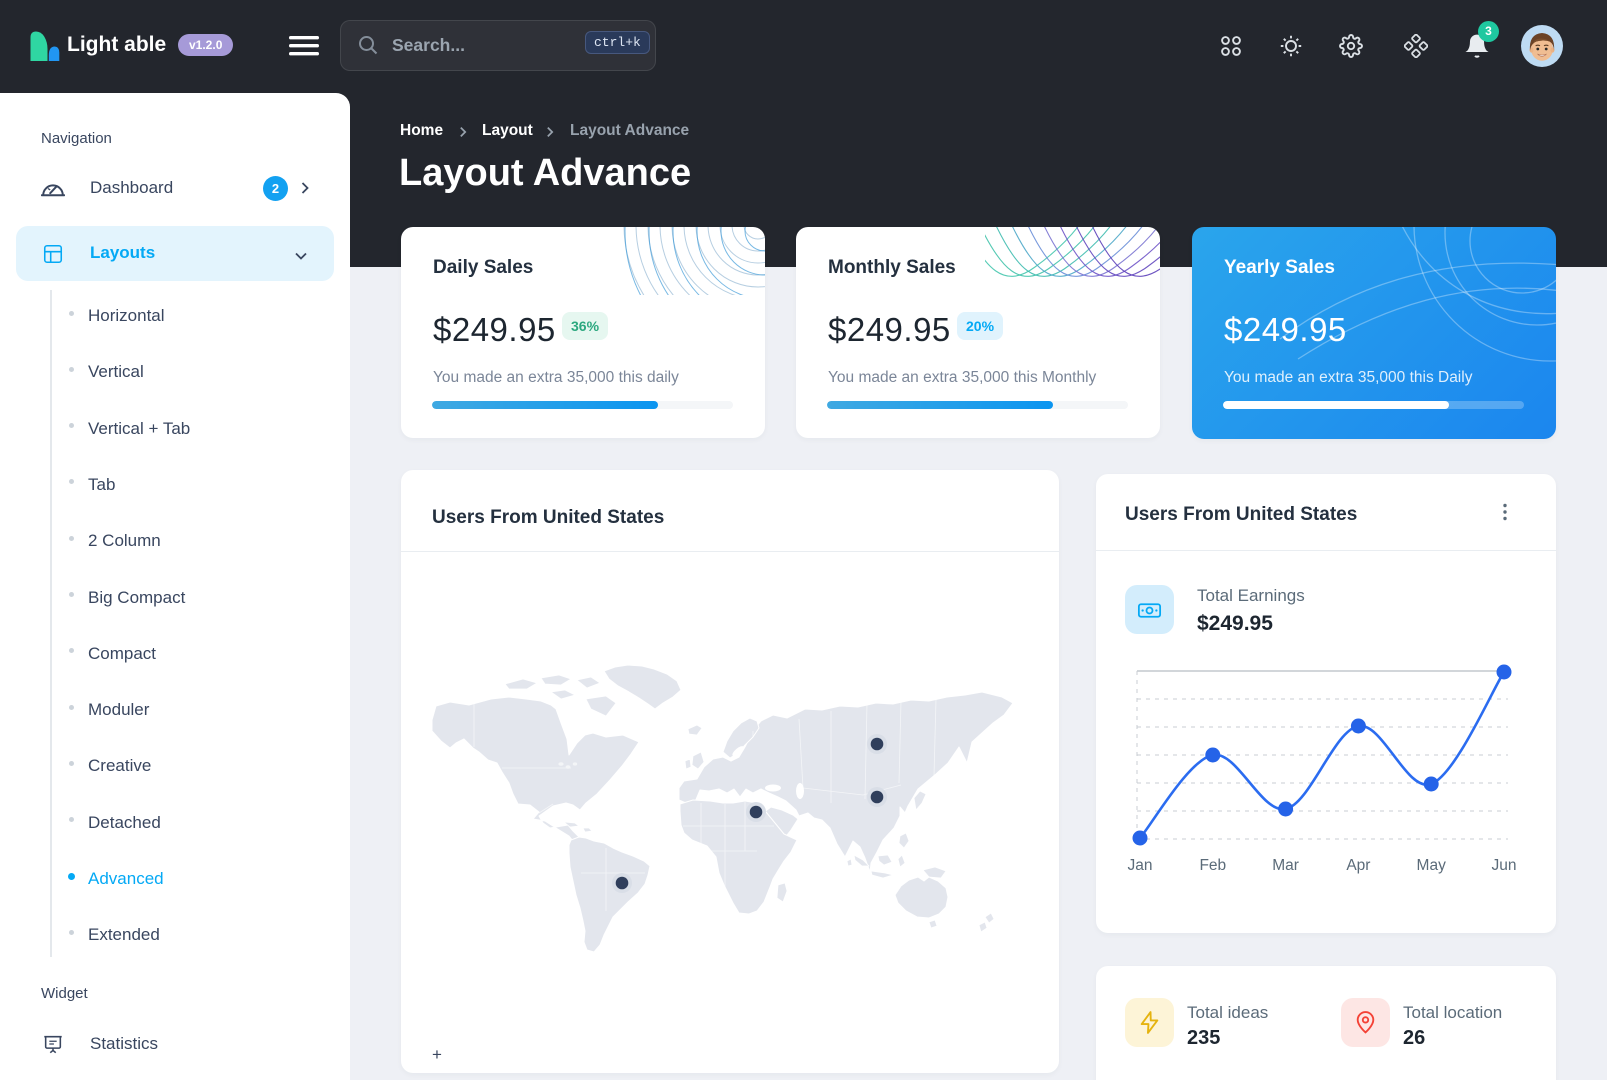 Image resolution: width=1607 pixels, height=1080 pixels. I want to click on svg-text: Apr, so click(1358, 865).